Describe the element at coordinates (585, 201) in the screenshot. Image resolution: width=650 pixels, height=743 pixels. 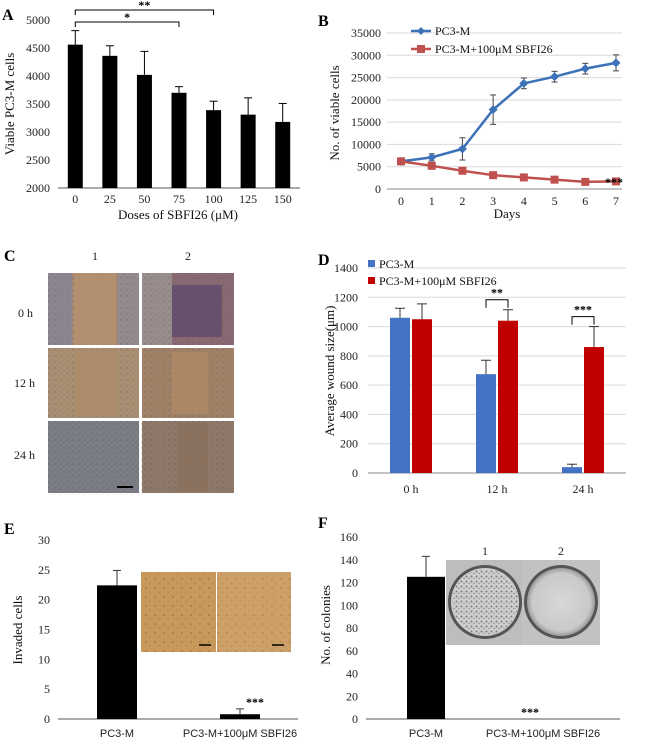
I see `chart-b-xtick: 6` at that location.